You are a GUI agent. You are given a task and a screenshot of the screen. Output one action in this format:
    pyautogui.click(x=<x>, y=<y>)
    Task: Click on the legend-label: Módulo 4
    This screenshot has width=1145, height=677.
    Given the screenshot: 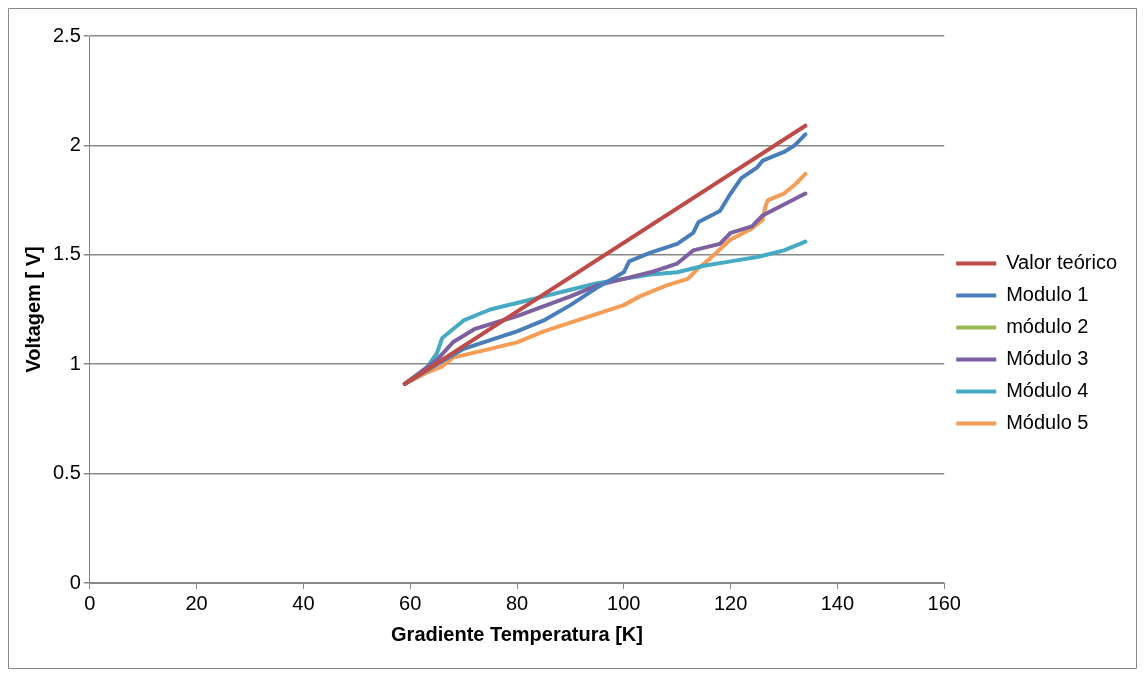 What is the action you would take?
    pyautogui.click(x=1047, y=390)
    